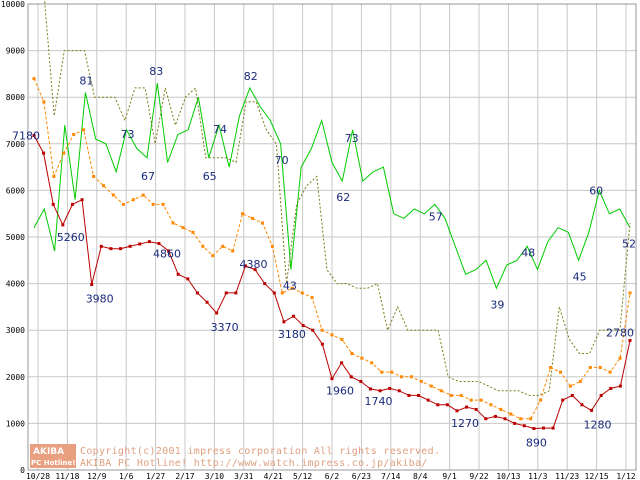 The height and width of the screenshot is (480, 640). Describe the element at coordinates (67, 476) in the screenshot. I see `x-tick-label: 11/18` at that location.